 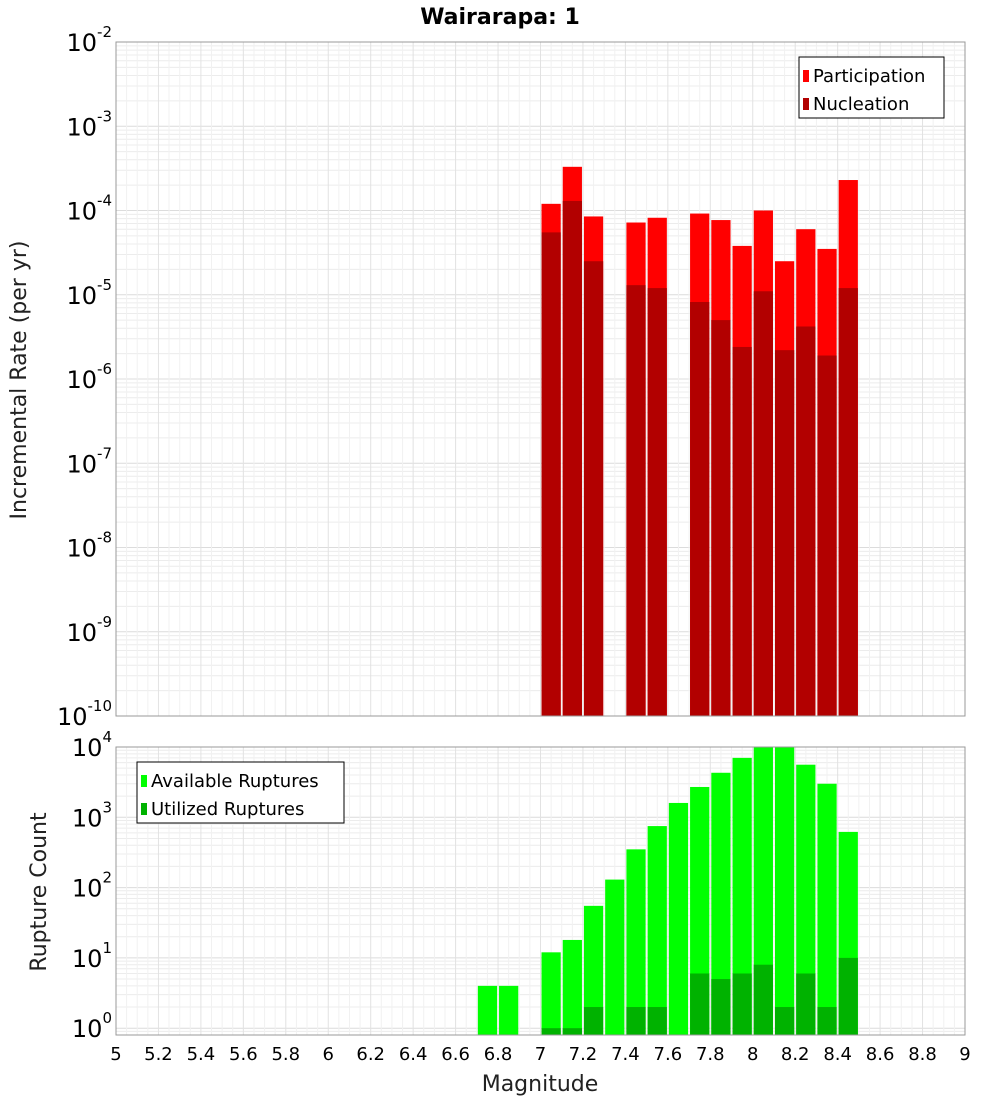 What do you see at coordinates (235, 781) in the screenshot?
I see `bottom-legend-label: Available Ruptures` at bounding box center [235, 781].